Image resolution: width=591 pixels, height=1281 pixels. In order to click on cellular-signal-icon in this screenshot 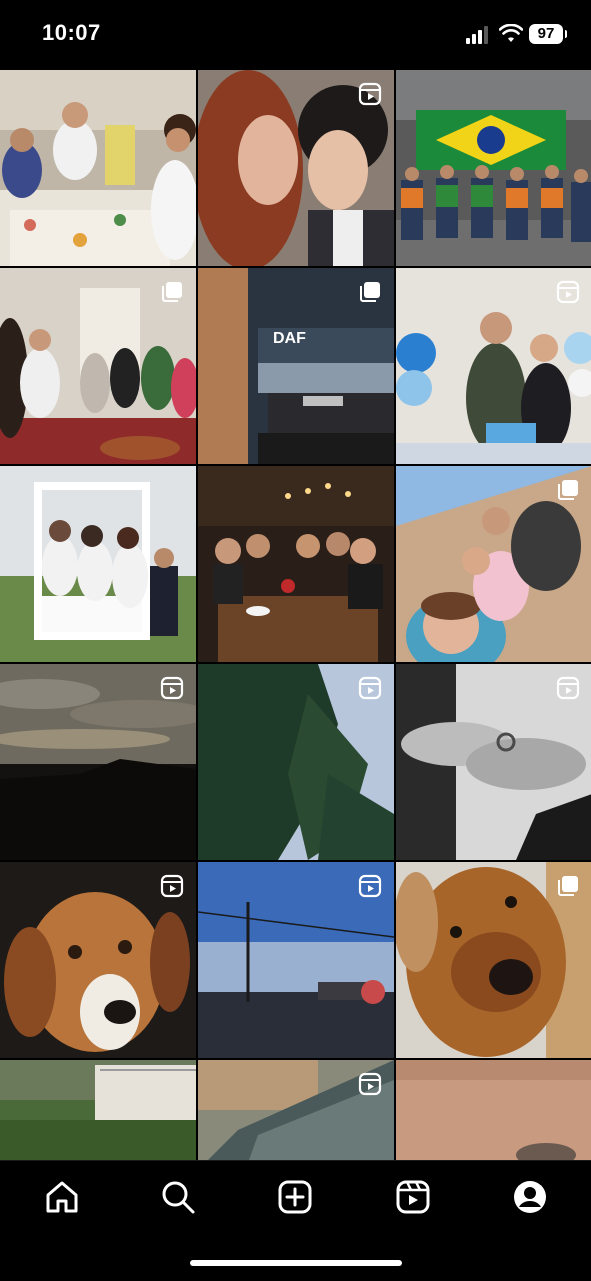, I will do `click(479, 35)`.